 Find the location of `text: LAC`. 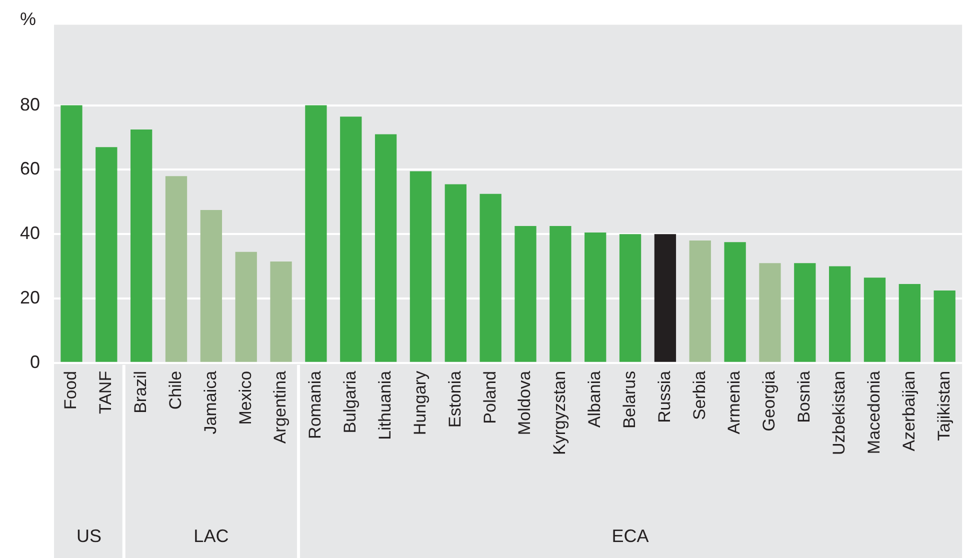

text: LAC is located at coordinates (211, 536).